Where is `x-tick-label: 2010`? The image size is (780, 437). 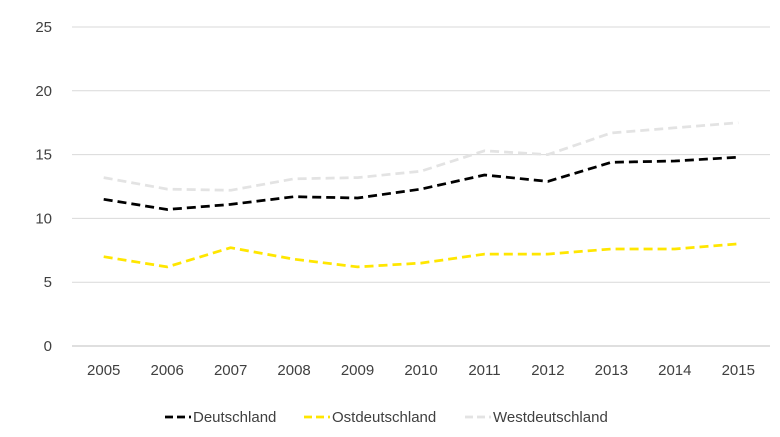 x-tick-label: 2010 is located at coordinates (420, 370).